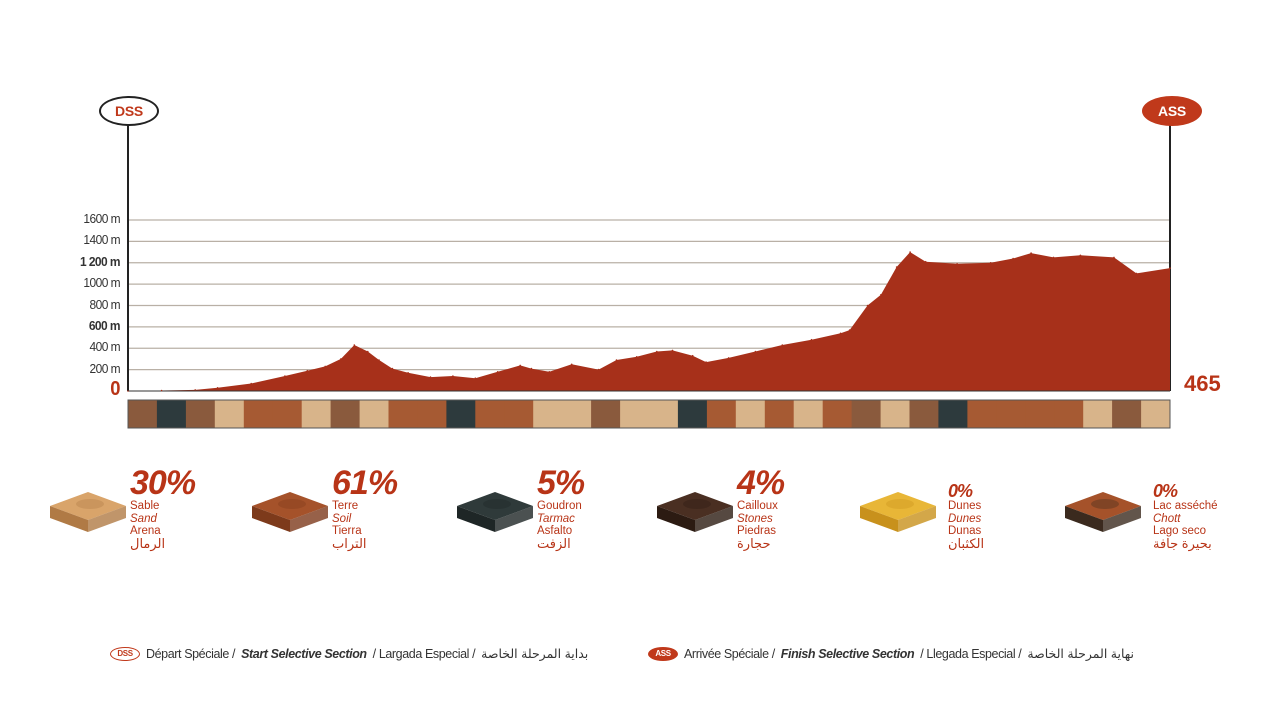 This screenshot has width=1280, height=720. I want to click on legend-ass-ar: نهاية المرحلة الخاصة, so click(1081, 654).